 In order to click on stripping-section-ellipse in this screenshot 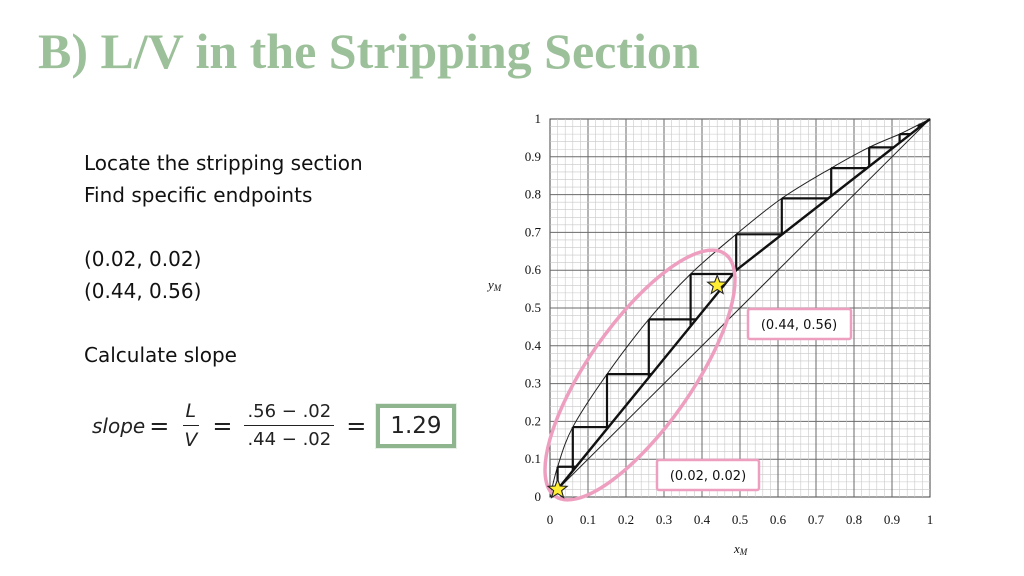, I will do `click(640, 375)`.